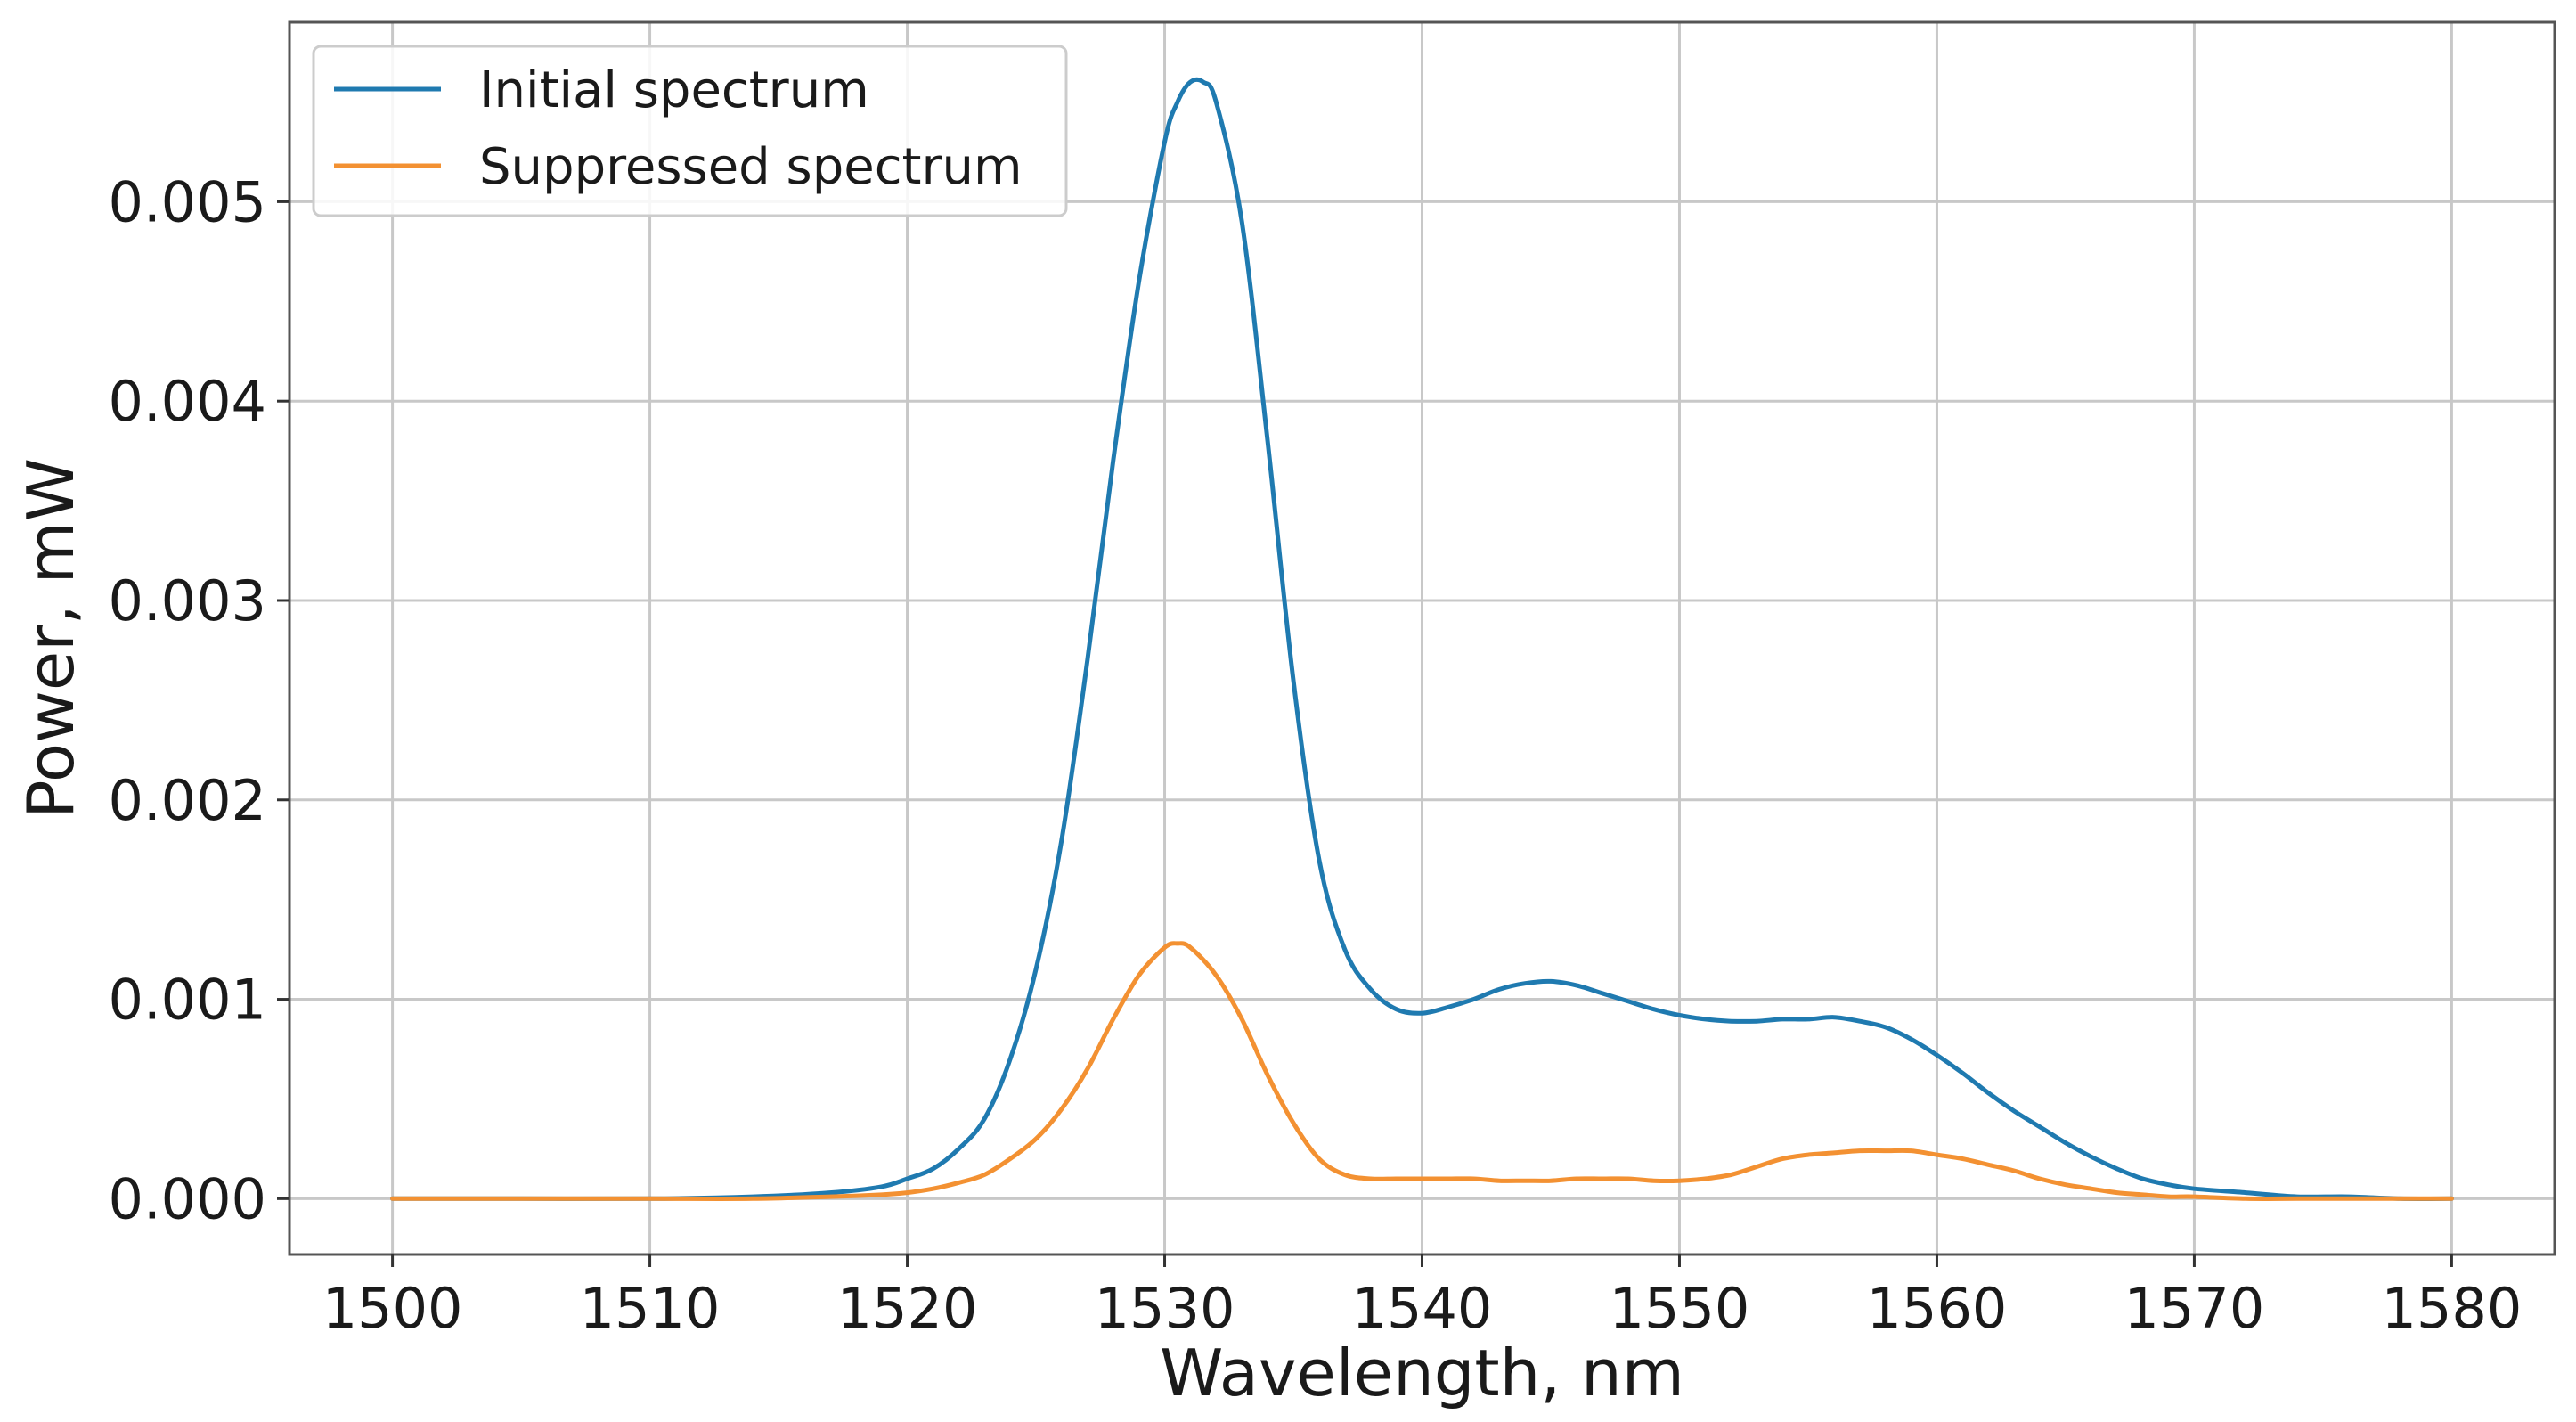 This screenshot has width=2576, height=1422. I want to click on x-tick-label: 1530, so click(1165, 1308).